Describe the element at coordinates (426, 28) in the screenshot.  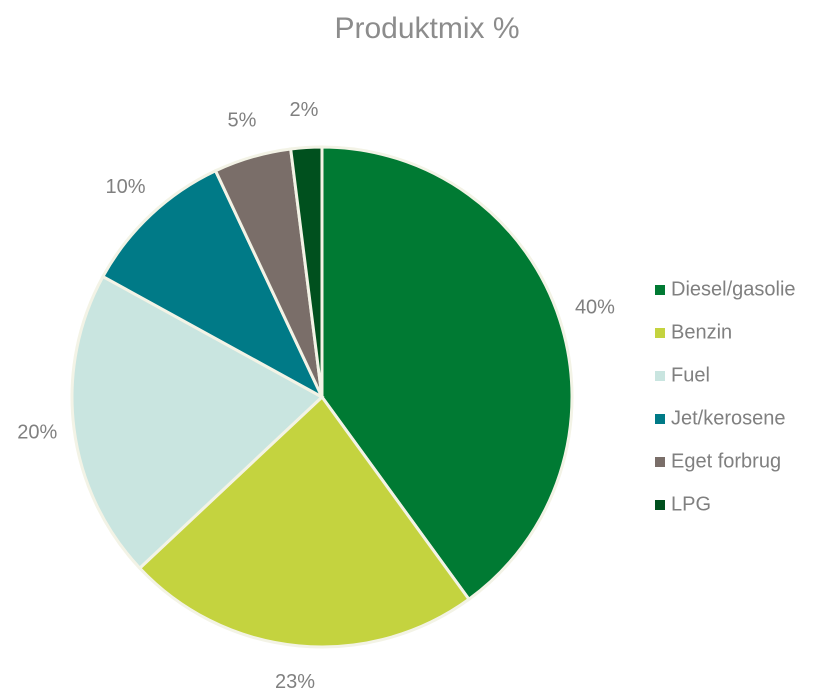
I see `chart-title: Produktmix %` at that location.